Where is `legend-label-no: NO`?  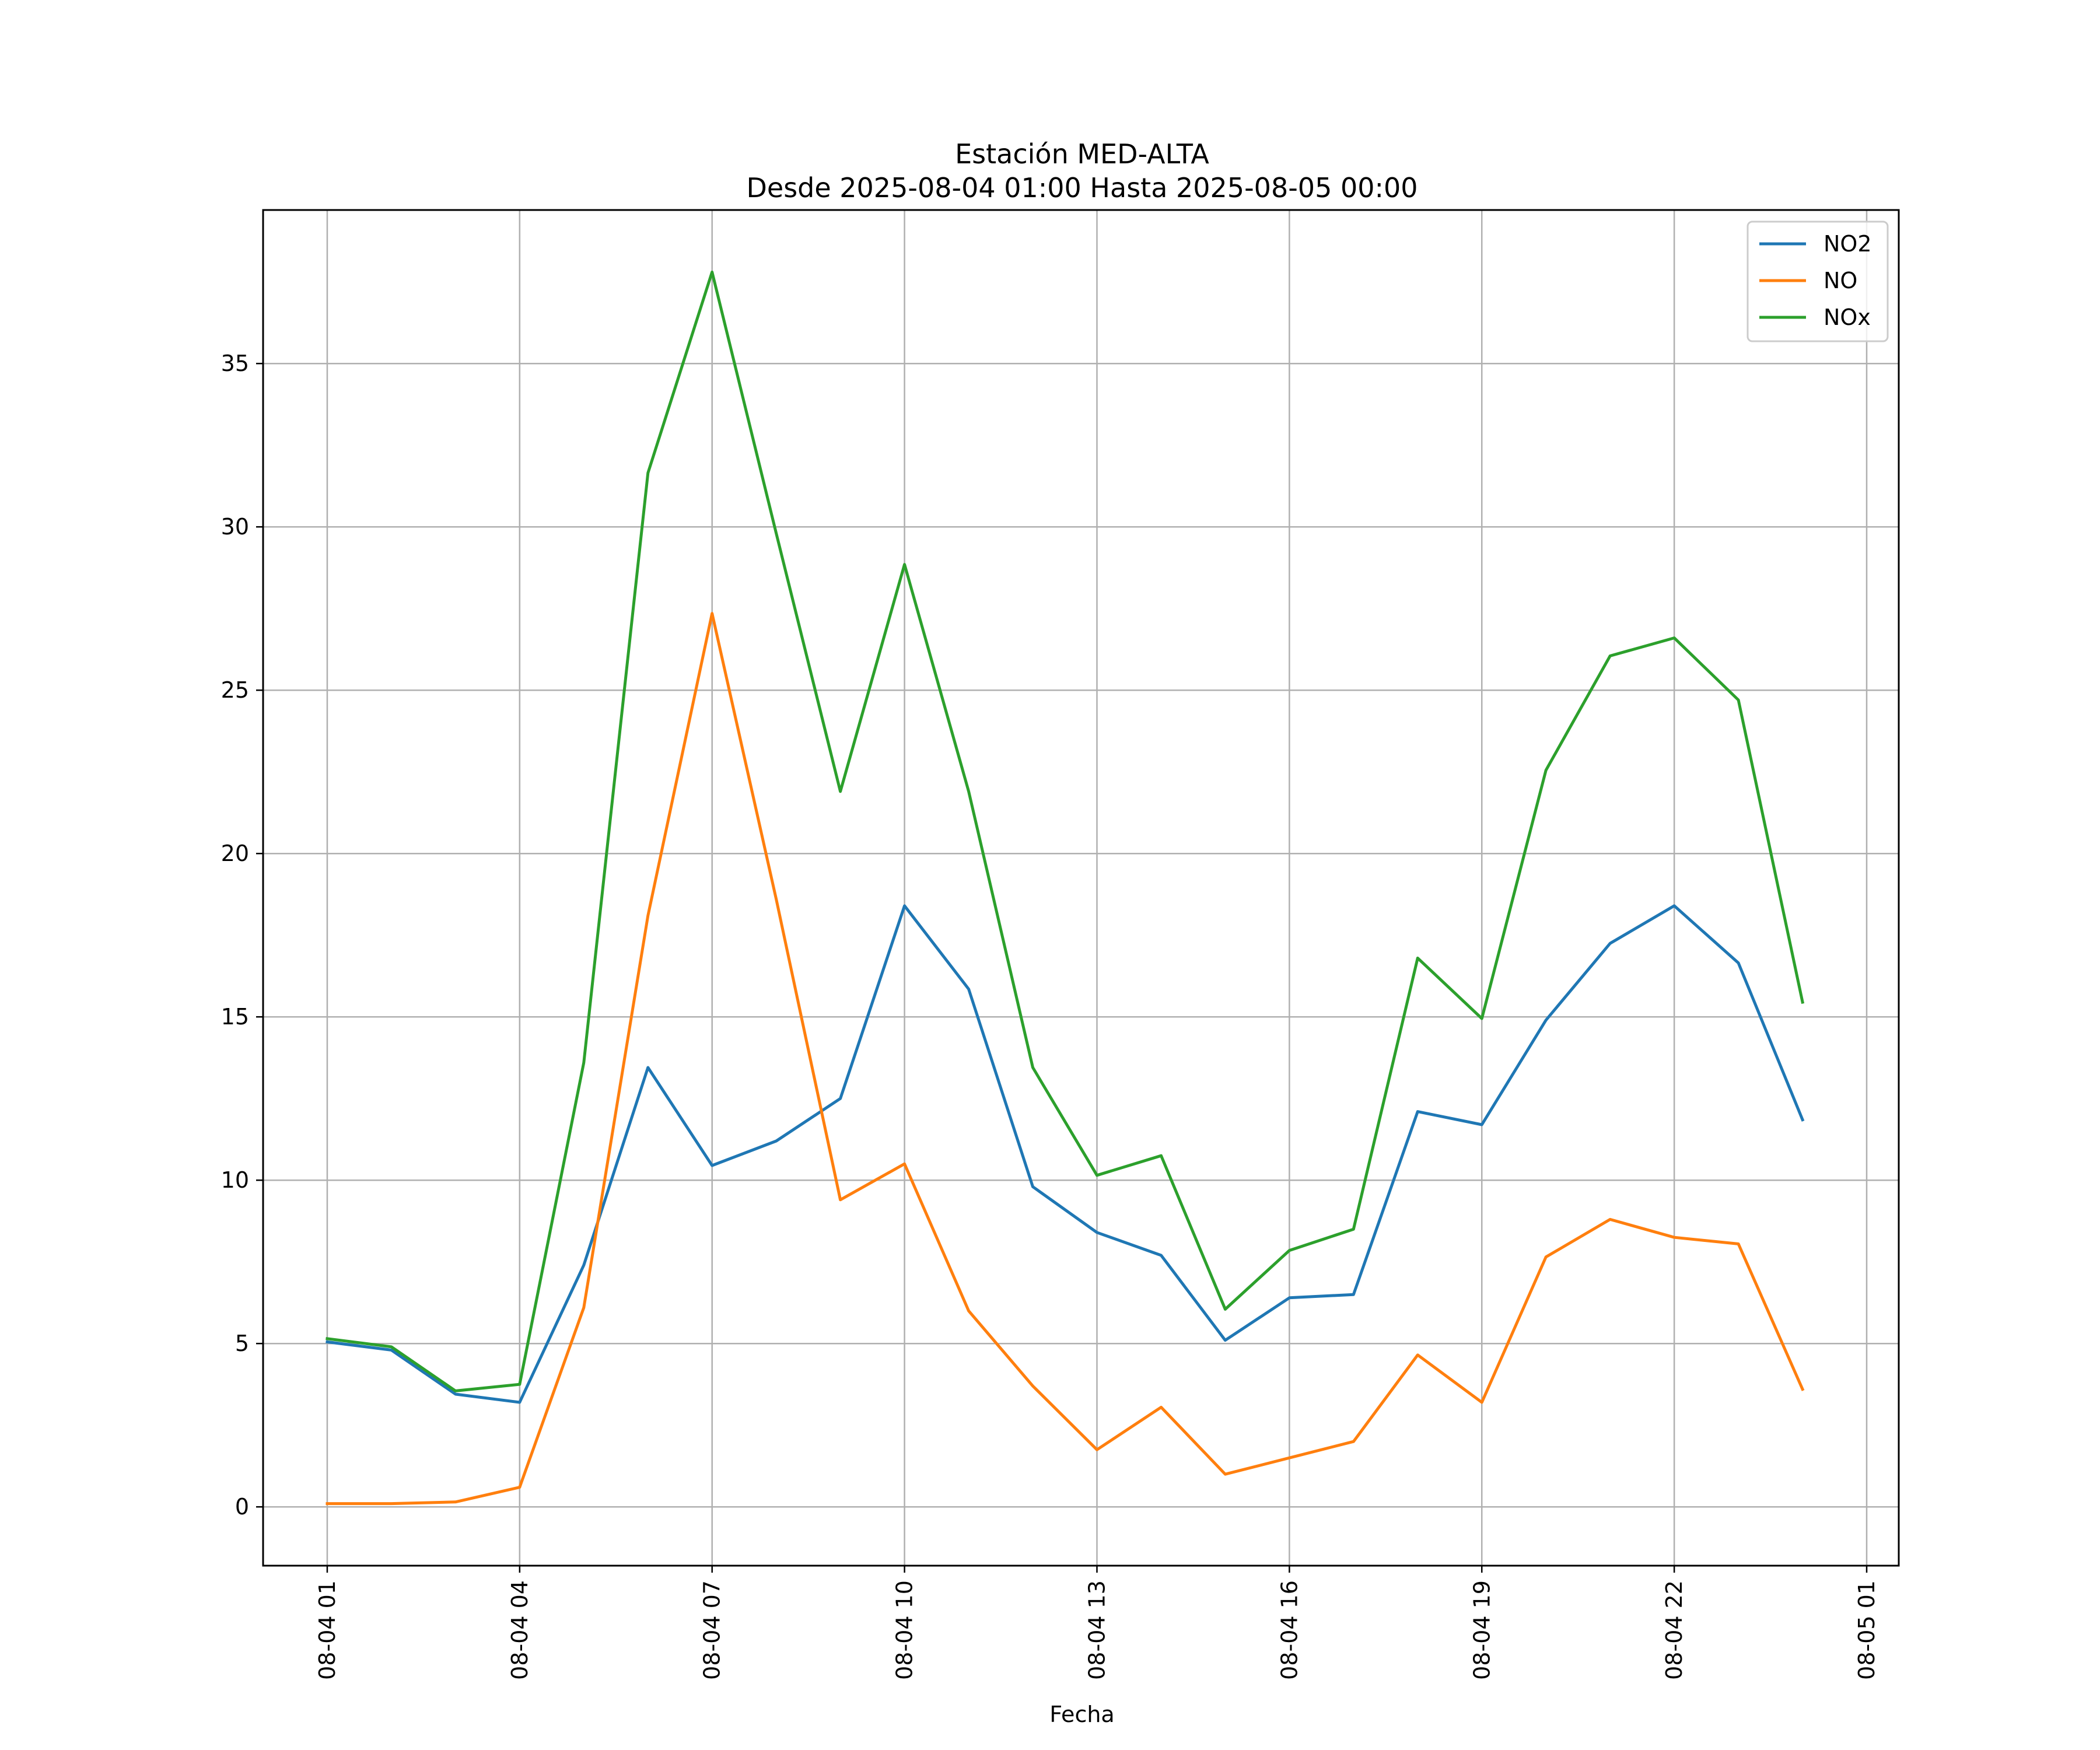 legend-label-no: NO is located at coordinates (1840, 280).